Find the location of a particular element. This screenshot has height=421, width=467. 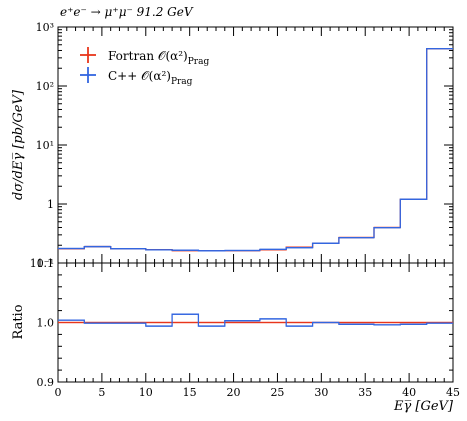

x-tick-label: 45 is located at coordinates (453, 392).